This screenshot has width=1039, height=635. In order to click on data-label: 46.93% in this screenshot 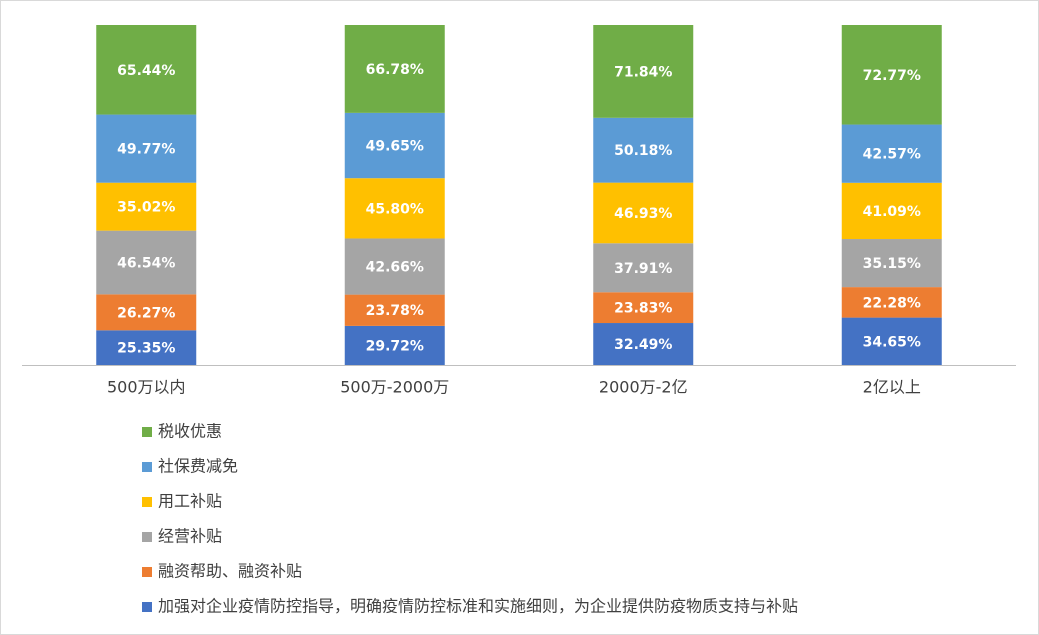, I will do `click(643, 214)`.